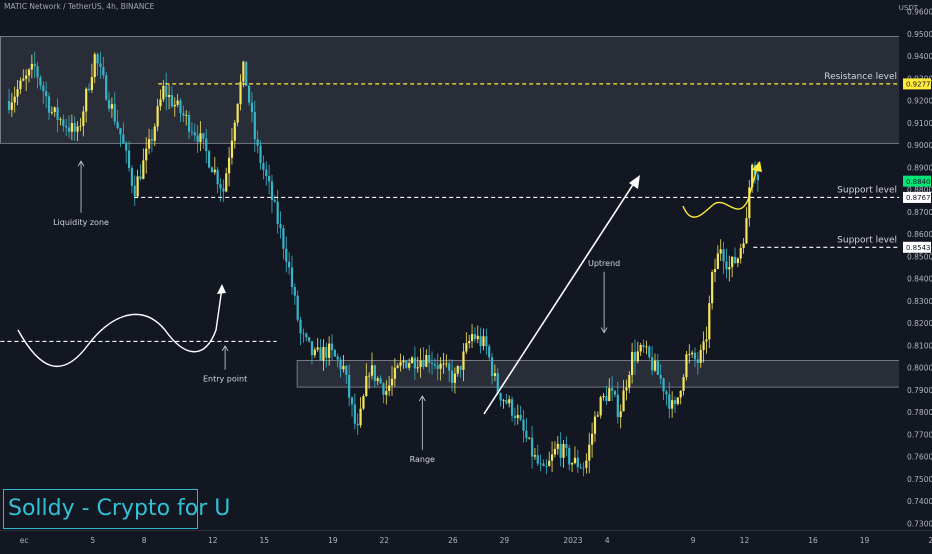 Image resolution: width=932 pixels, height=554 pixels. Describe the element at coordinates (476, 540) in the screenshot. I see `time-axis-labels: ec581215192226292023491216192326` at that location.